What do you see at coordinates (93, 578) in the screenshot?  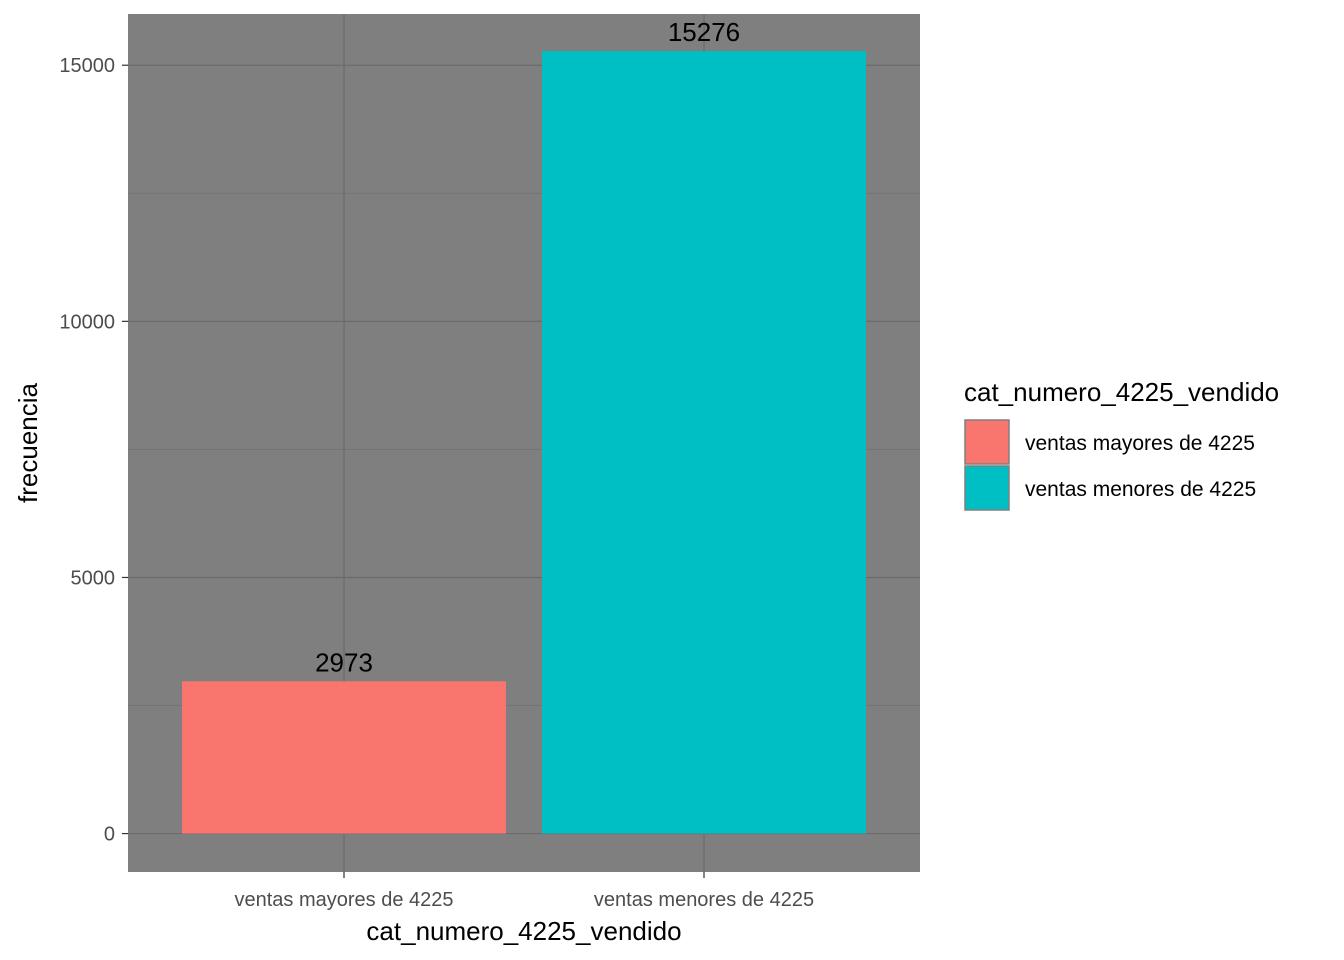 I see `y-tick-label: 5000` at bounding box center [93, 578].